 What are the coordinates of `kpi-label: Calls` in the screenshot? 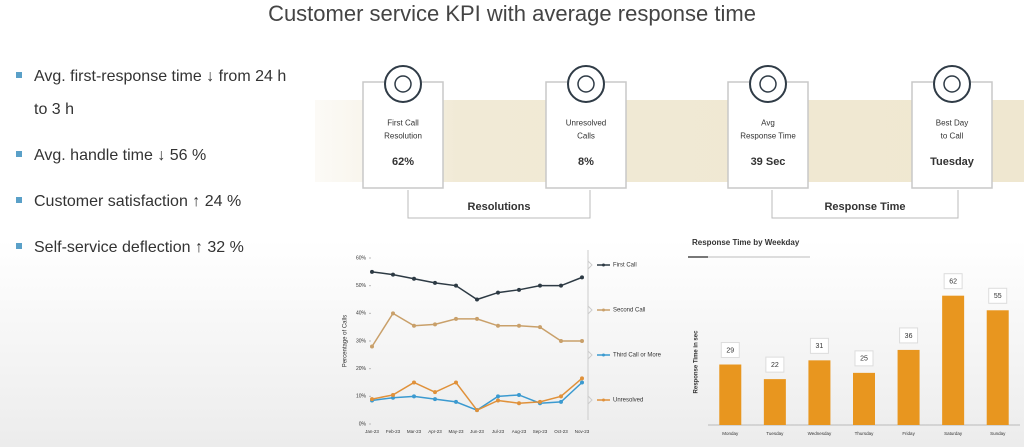 It's located at (586, 136).